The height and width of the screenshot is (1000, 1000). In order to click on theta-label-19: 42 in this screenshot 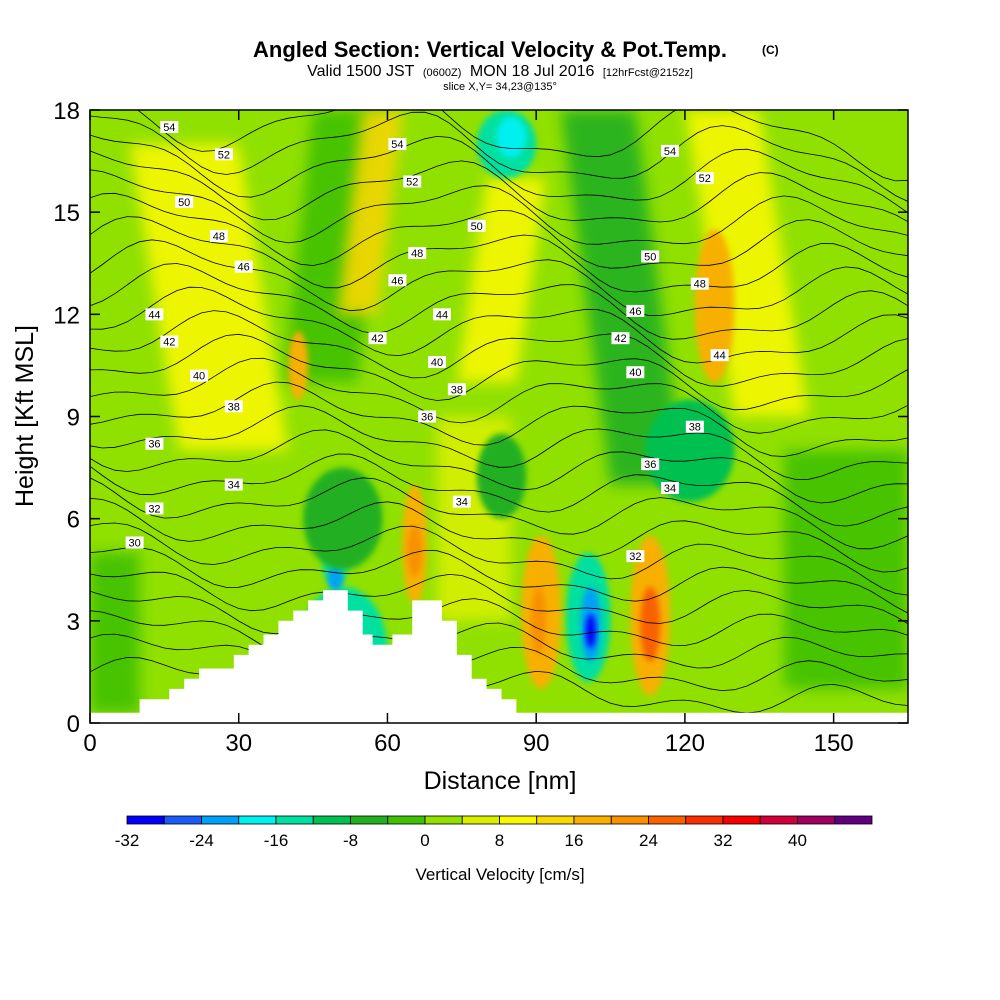, I will do `click(377, 339)`.